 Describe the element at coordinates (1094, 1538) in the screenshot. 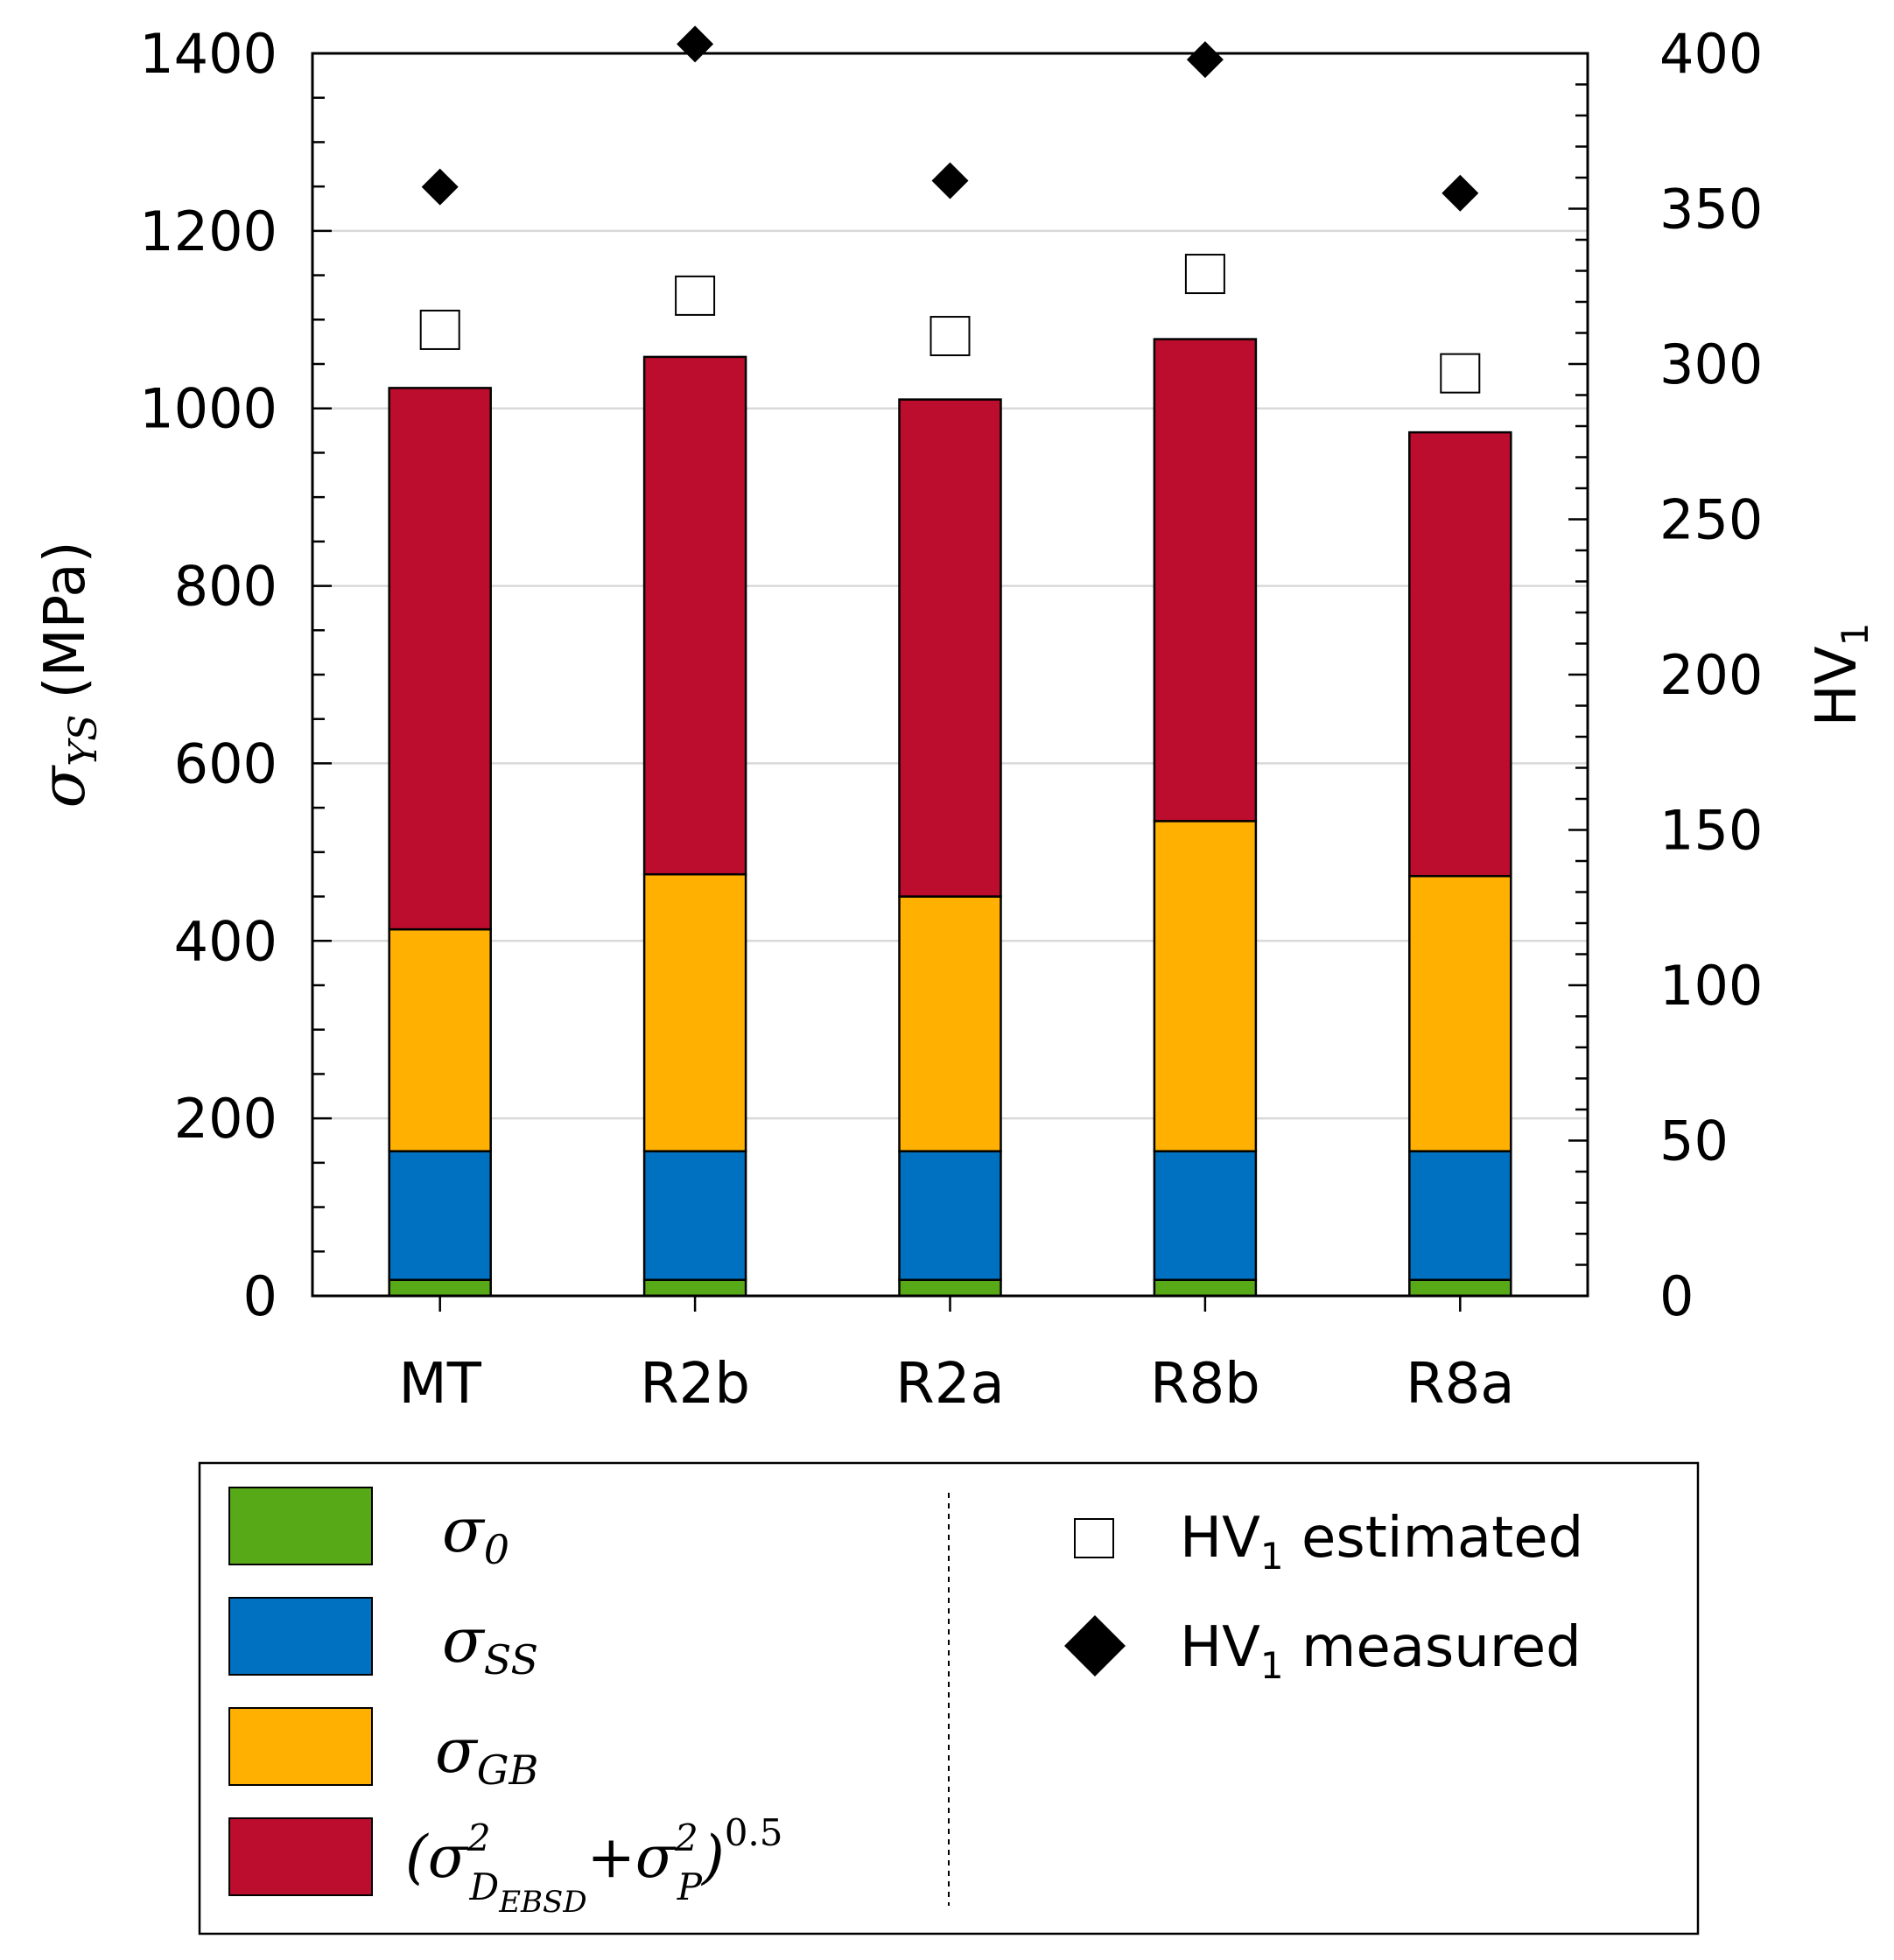

I see `legend-marker-hv-estimated` at that location.